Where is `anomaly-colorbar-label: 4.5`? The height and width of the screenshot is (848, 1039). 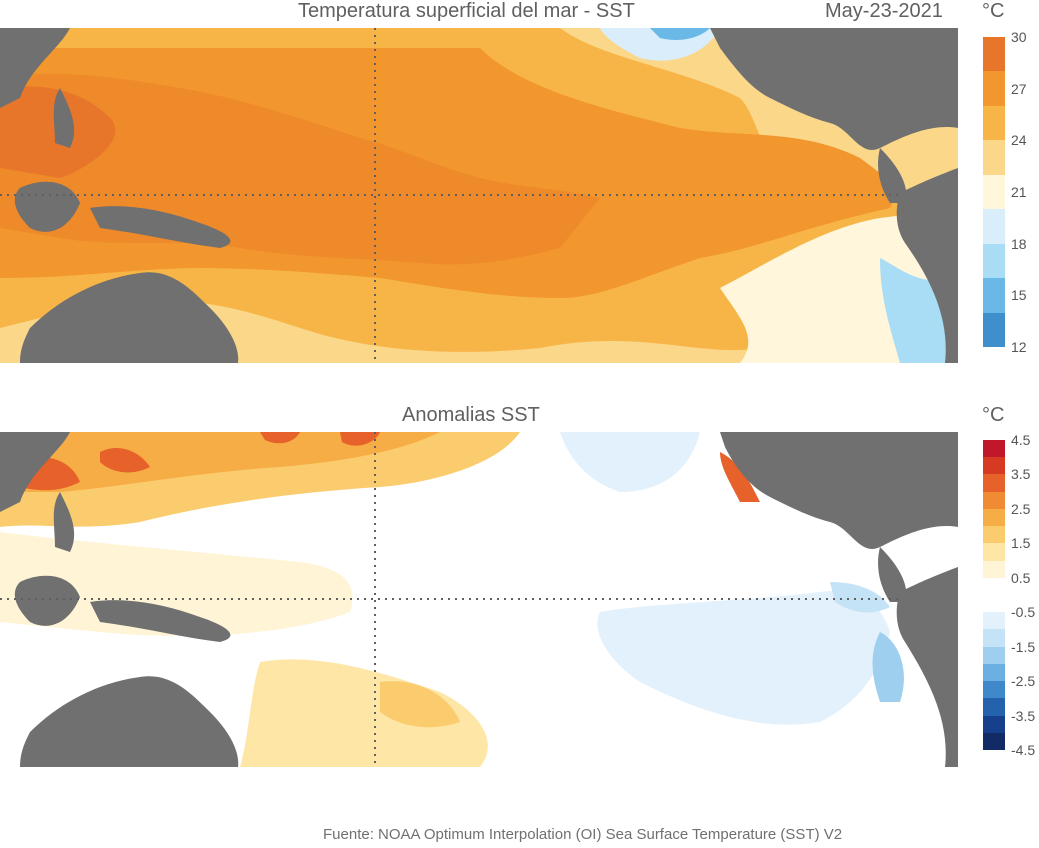
anomaly-colorbar-label: 4.5 is located at coordinates (1021, 440).